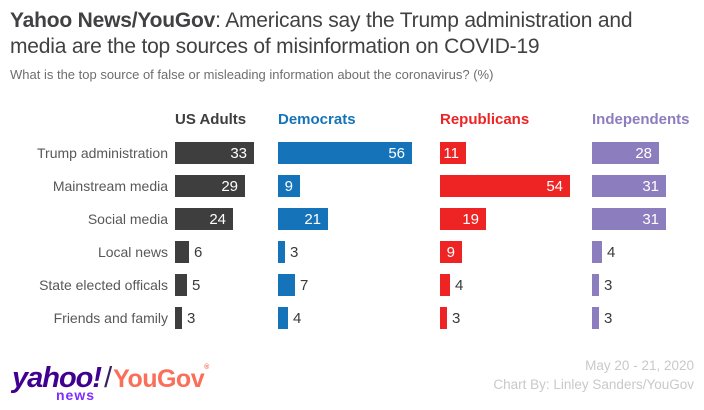 This screenshot has width=704, height=410. What do you see at coordinates (445, 285) in the screenshot?
I see `bar-republicans-state-elected-officals` at bounding box center [445, 285].